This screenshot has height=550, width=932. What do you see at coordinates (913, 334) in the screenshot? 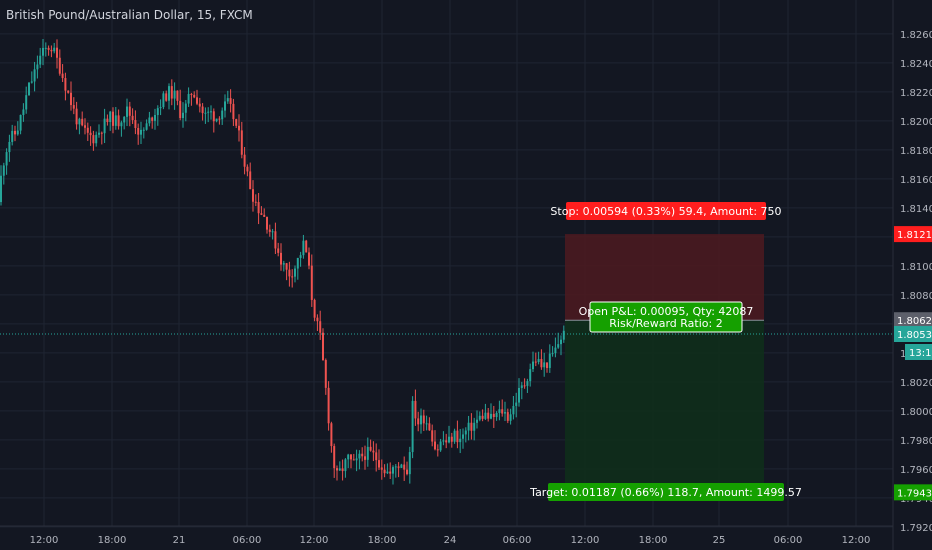
I see `current-price-tag-bg` at bounding box center [913, 334].